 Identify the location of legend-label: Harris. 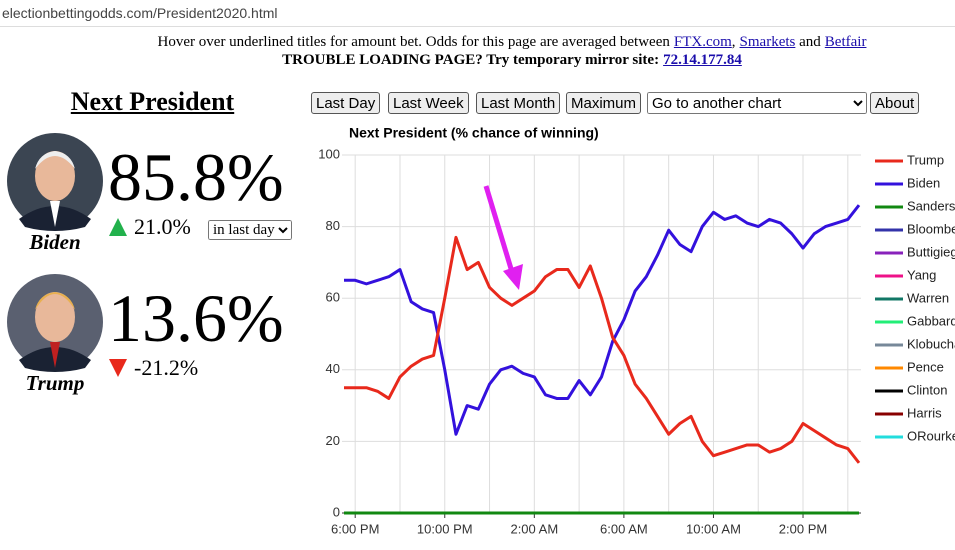
(924, 412).